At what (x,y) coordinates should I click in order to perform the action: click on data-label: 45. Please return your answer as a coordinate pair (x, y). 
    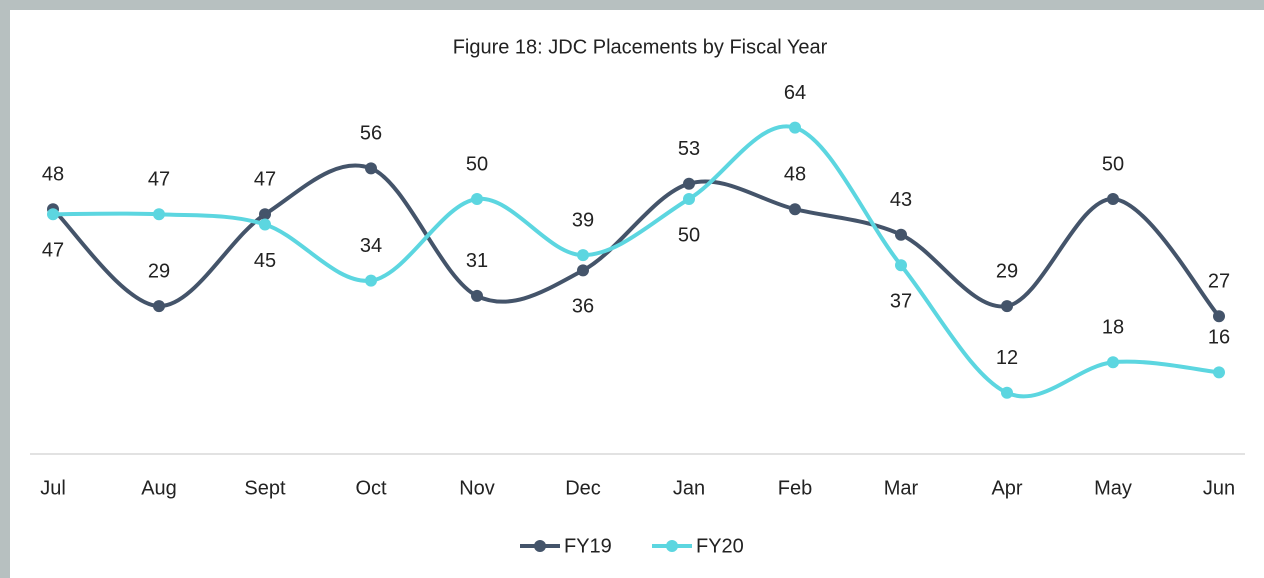
    Looking at the image, I should click on (265, 261).